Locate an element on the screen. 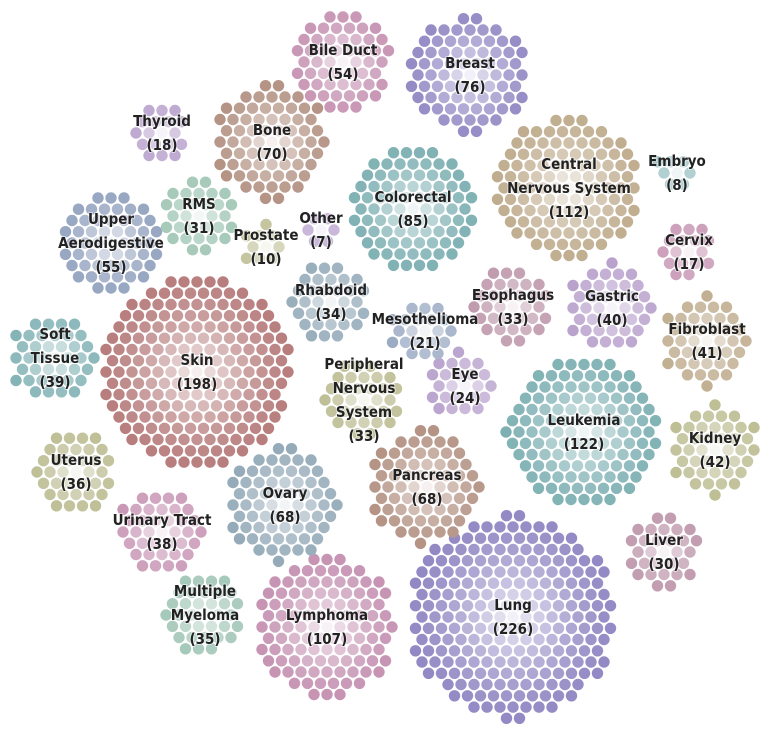 The height and width of the screenshot is (741, 784). cluster-count: (122) is located at coordinates (584, 444).